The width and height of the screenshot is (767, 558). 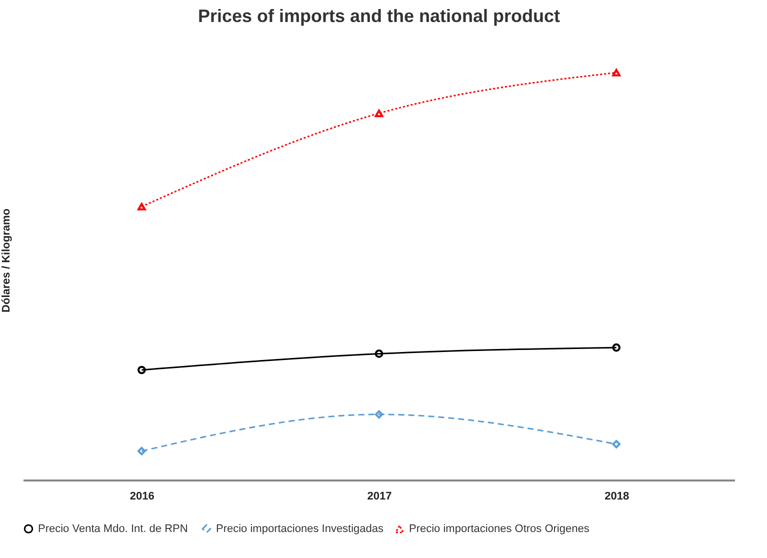 What do you see at coordinates (142, 496) in the screenshot?
I see `x-tick-label: 2016` at bounding box center [142, 496].